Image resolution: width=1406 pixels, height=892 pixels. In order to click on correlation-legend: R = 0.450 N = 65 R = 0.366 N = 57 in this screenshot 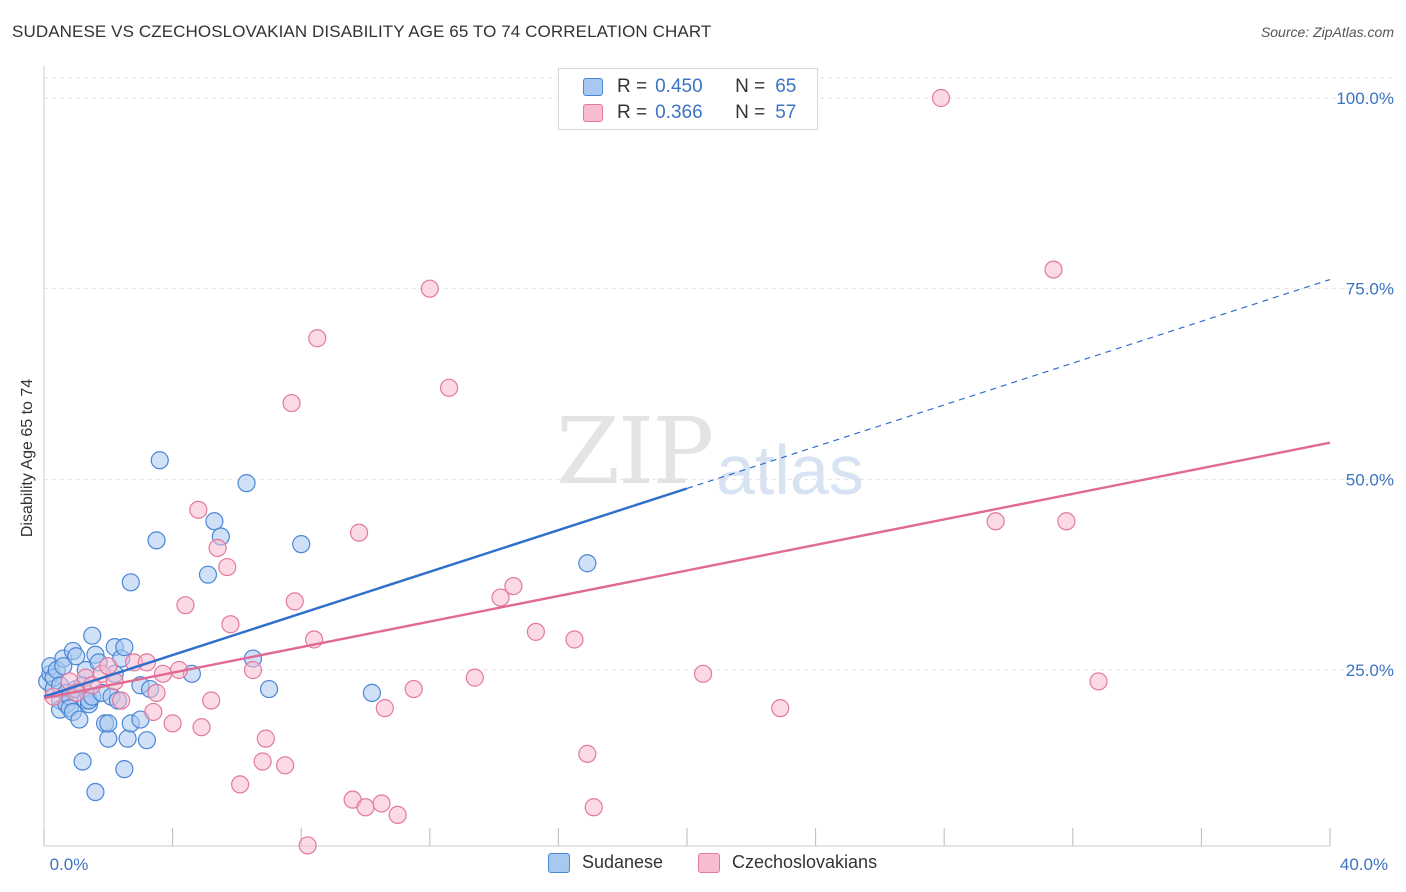, I will do `click(688, 99)`.